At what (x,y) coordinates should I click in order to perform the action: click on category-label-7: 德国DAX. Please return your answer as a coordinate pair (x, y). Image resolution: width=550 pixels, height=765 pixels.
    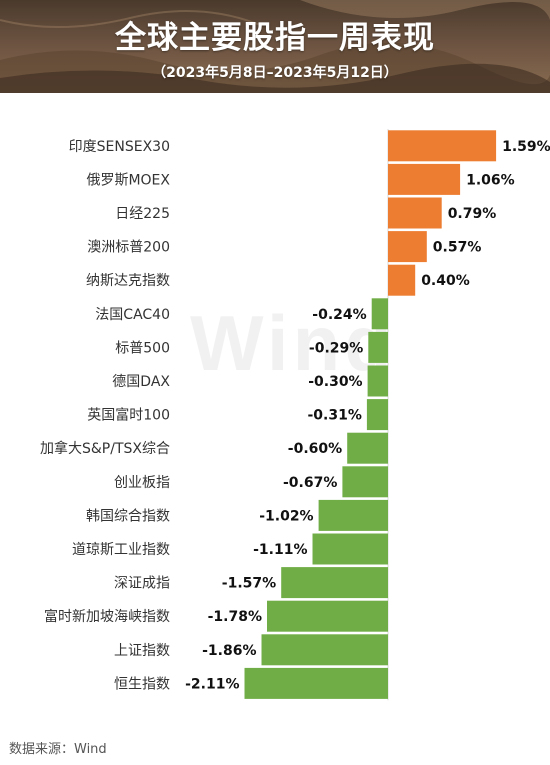
    Looking at the image, I should click on (141, 382).